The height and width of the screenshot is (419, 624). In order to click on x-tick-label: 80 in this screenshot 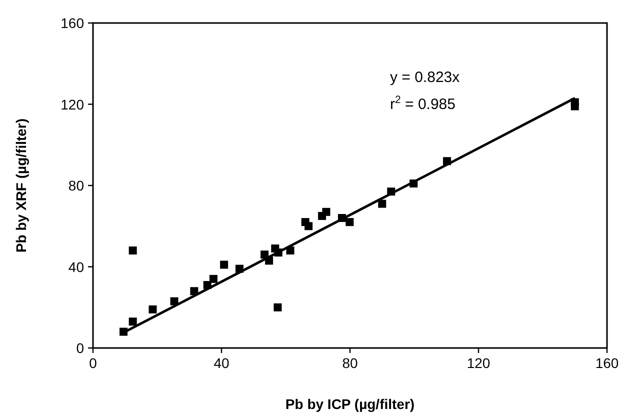, I will do `click(350, 363)`.